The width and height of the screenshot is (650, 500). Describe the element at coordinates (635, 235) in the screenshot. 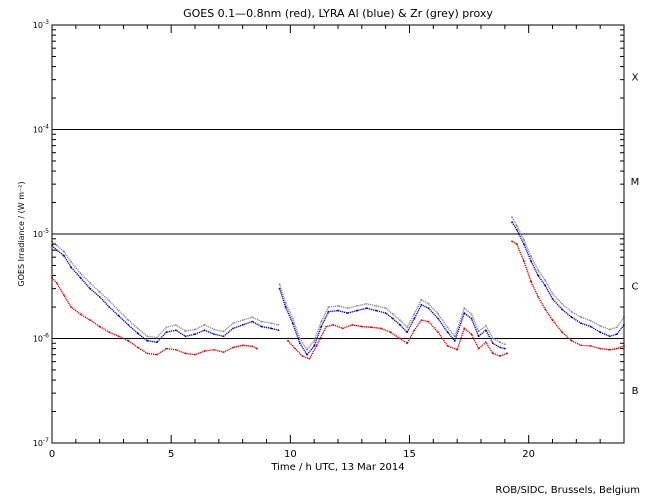

I see `flare-class-labels: B C M X` at that location.